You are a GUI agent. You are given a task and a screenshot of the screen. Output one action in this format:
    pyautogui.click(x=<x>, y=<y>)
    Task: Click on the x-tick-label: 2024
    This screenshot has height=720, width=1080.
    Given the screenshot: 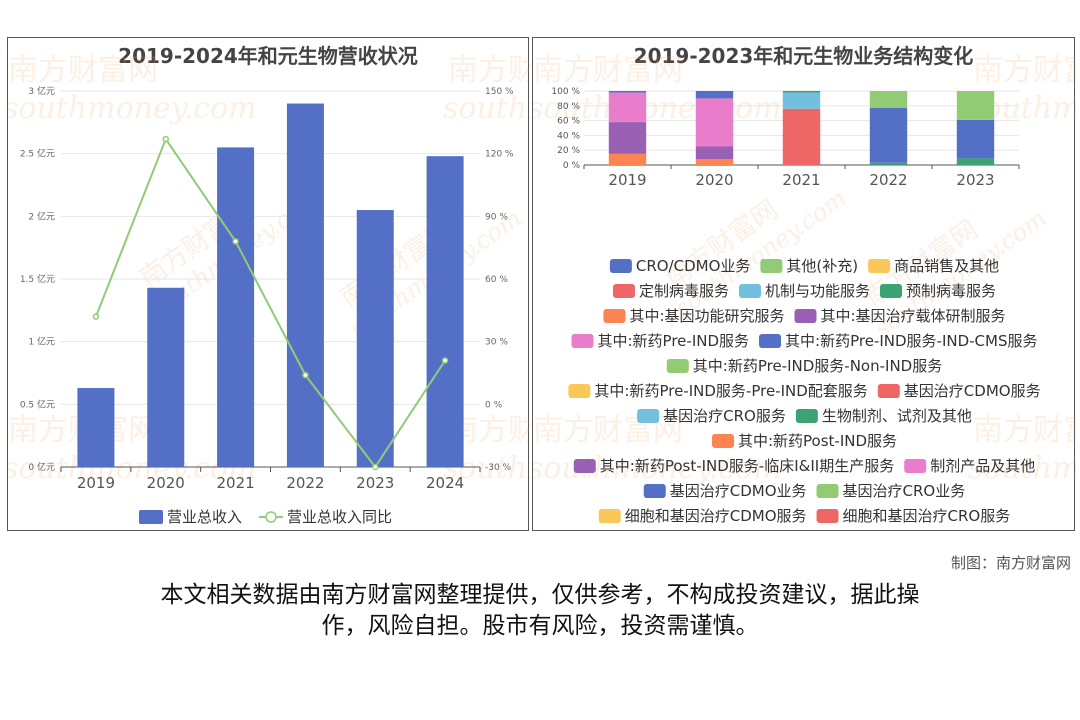 What is the action you would take?
    pyautogui.click(x=445, y=483)
    